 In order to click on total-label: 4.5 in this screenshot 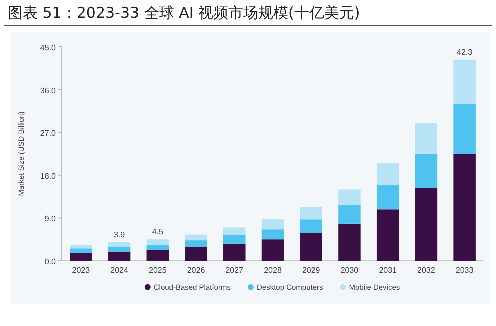, I will do `click(158, 232)`.